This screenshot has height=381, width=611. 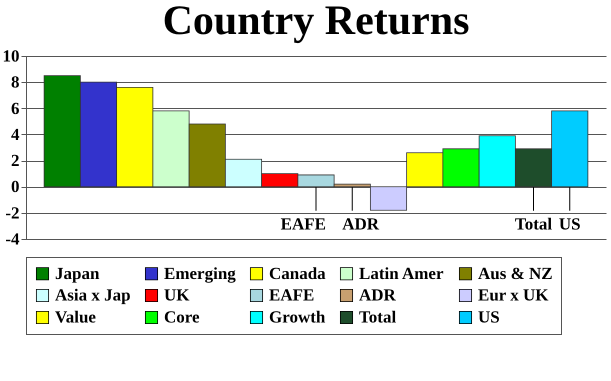 What do you see at coordinates (401, 273) in the screenshot?
I see `legend-label: Latin Amer` at bounding box center [401, 273].